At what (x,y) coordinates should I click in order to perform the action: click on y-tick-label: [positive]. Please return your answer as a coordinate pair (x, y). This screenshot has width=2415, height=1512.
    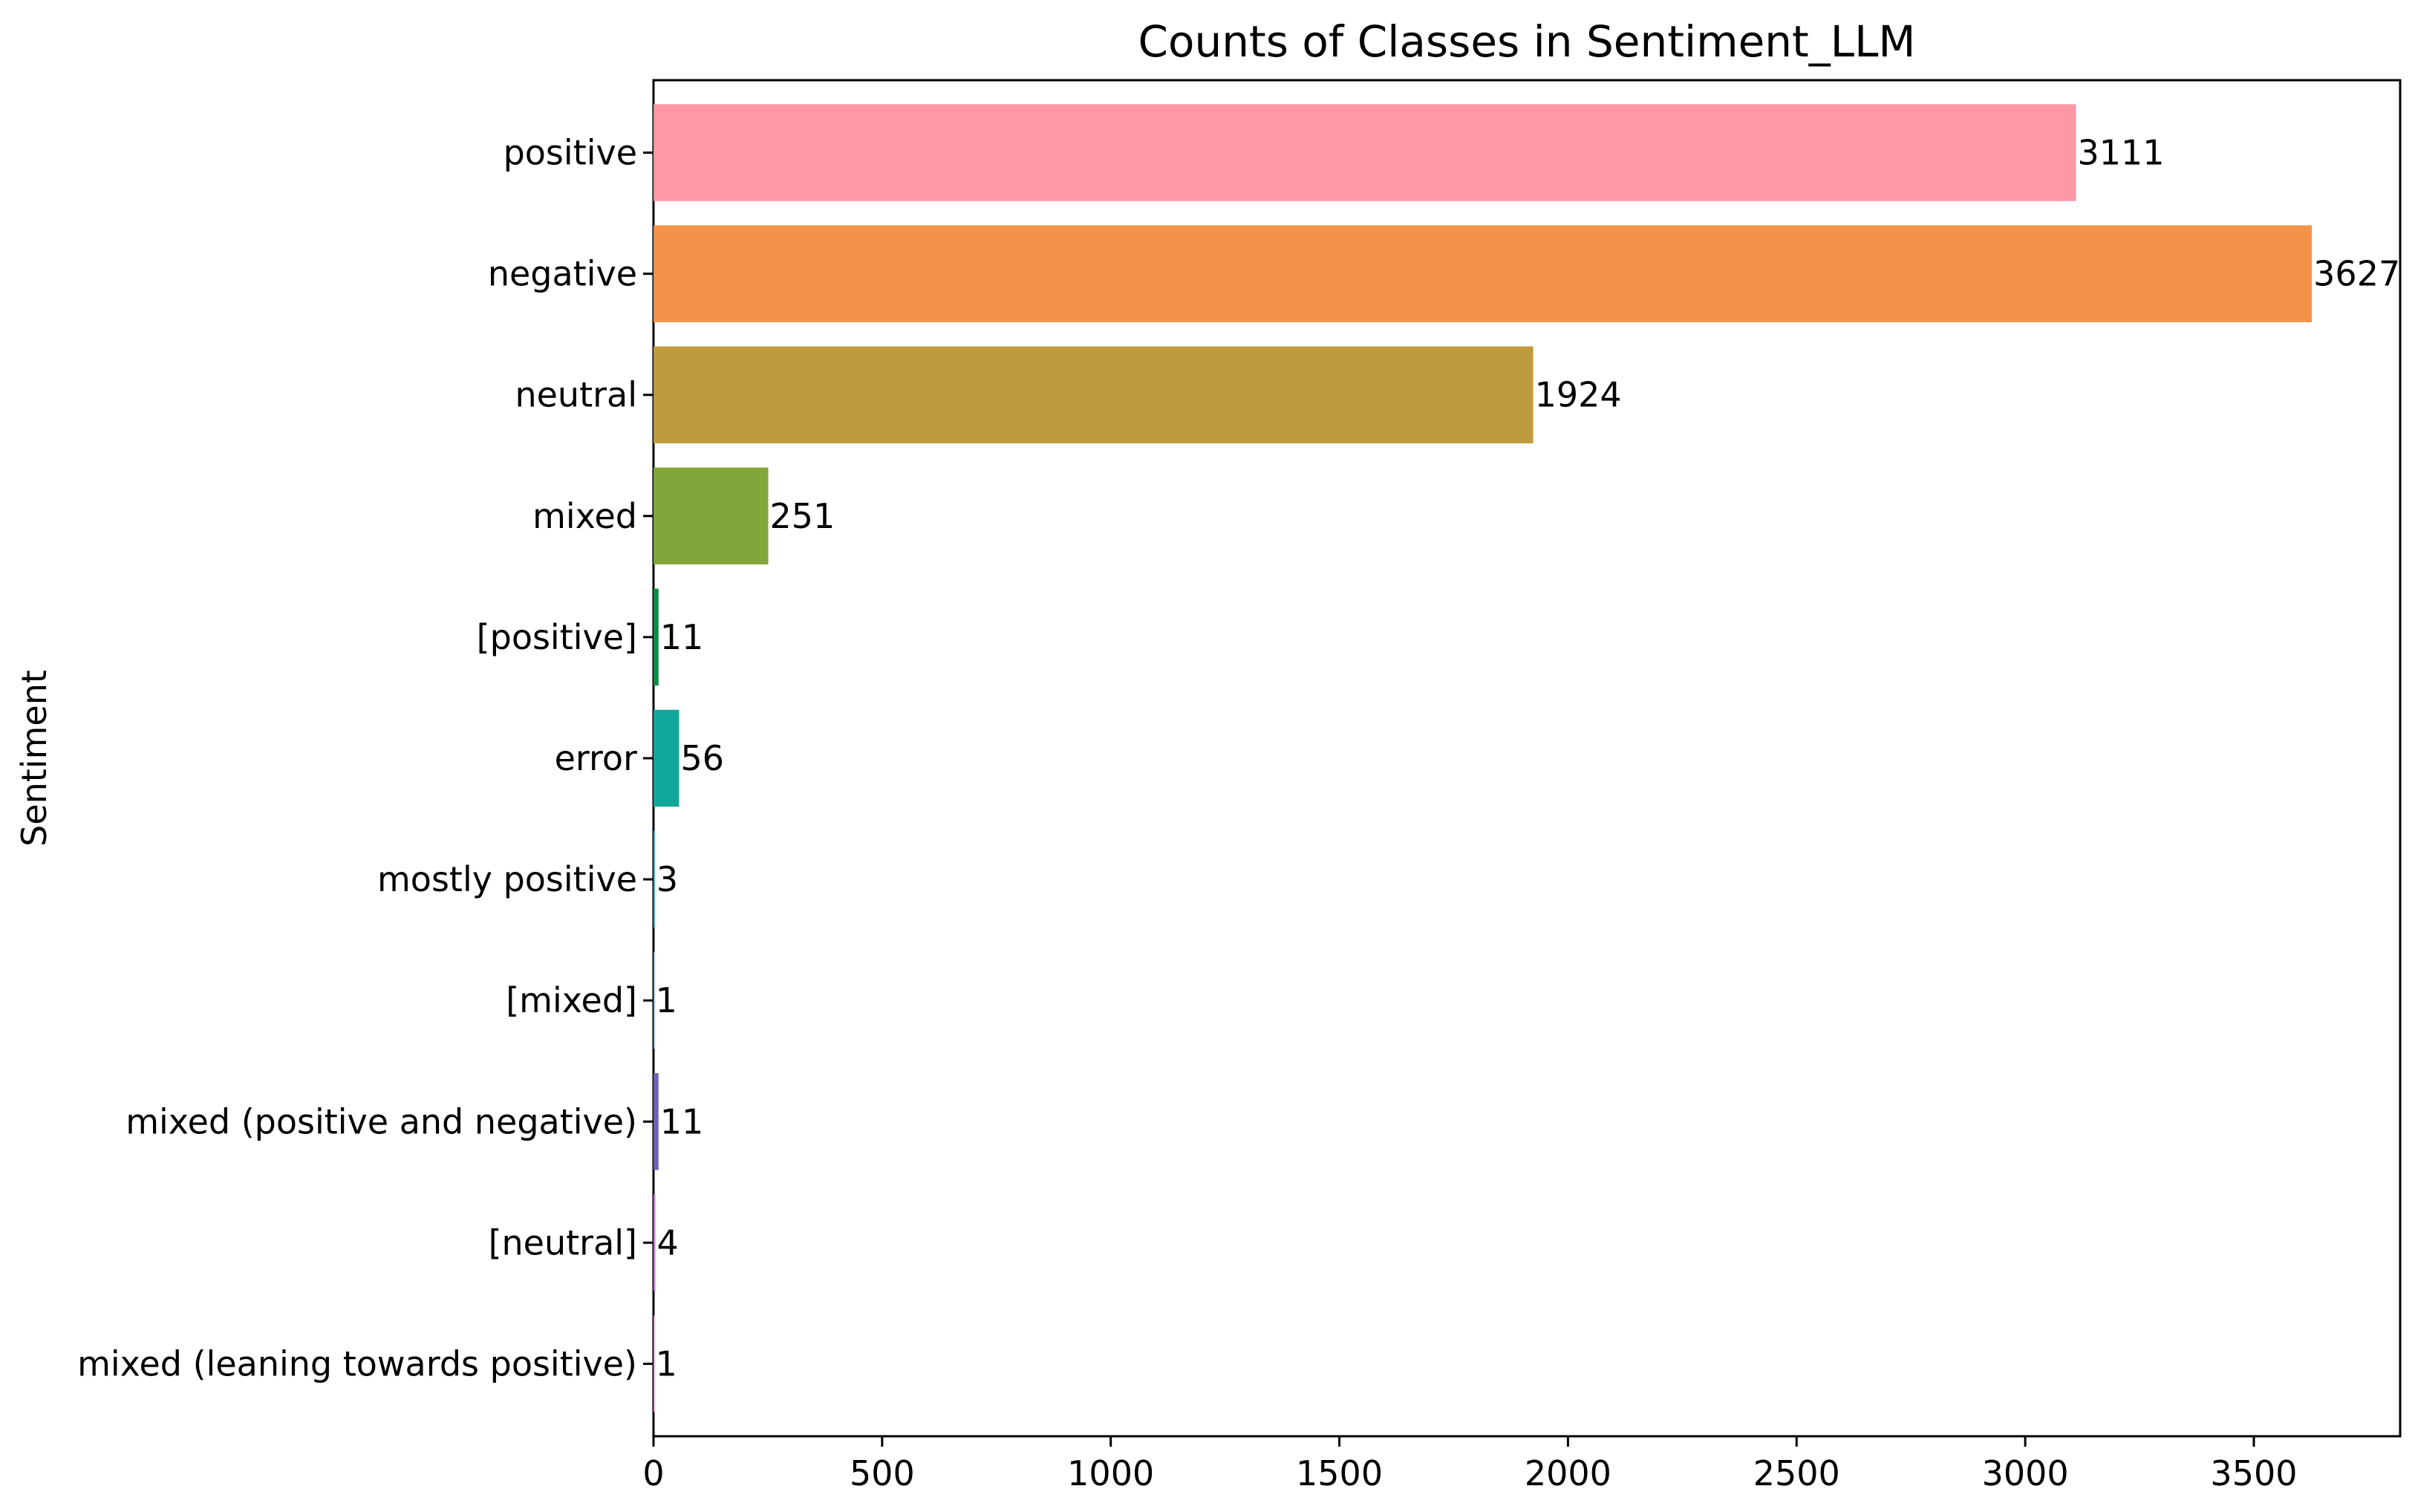
    Looking at the image, I should click on (557, 637).